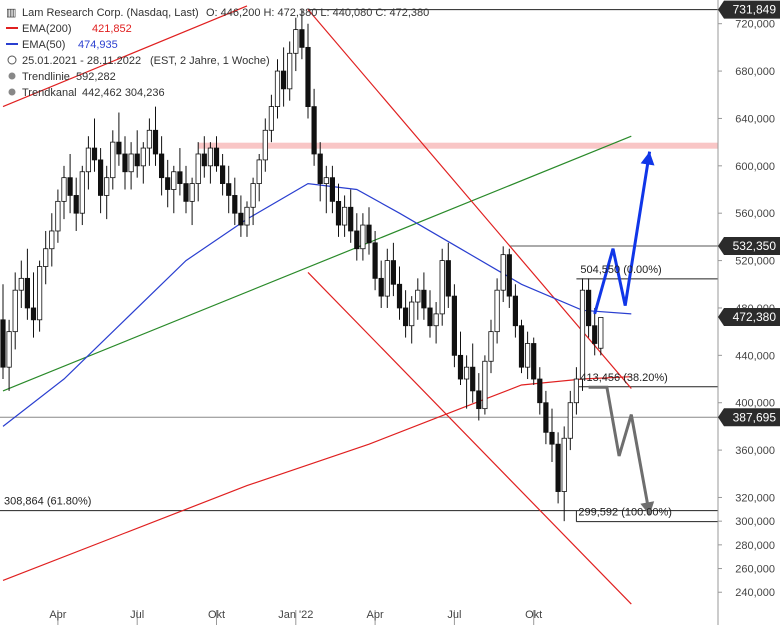 This screenshot has height=625, width=780. Describe the element at coordinates (755, 262) in the screenshot. I see `y-tick-label: 520,000` at that location.